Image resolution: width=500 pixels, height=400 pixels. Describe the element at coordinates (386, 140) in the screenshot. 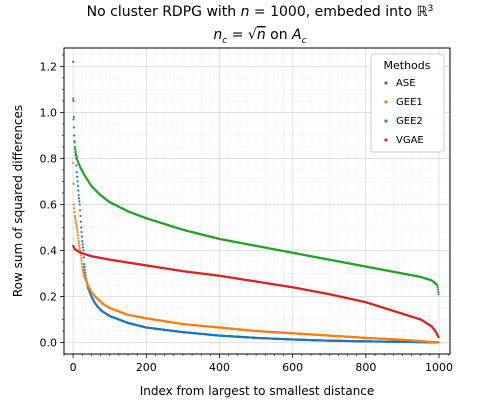

I see `legend-marker-vgae` at that location.